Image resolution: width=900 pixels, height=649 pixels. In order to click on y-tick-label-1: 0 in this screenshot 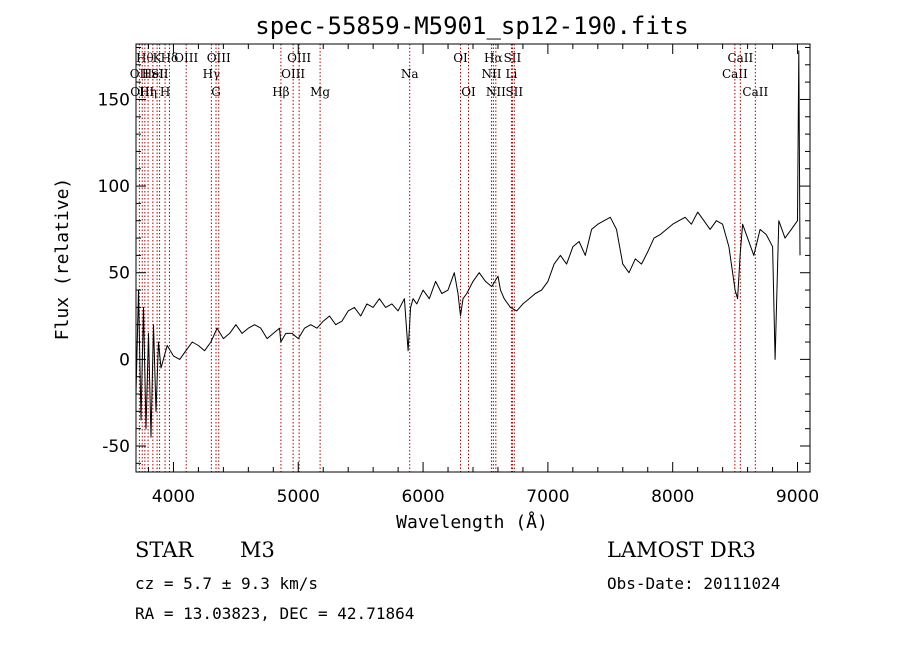, I will do `click(124, 360)`.